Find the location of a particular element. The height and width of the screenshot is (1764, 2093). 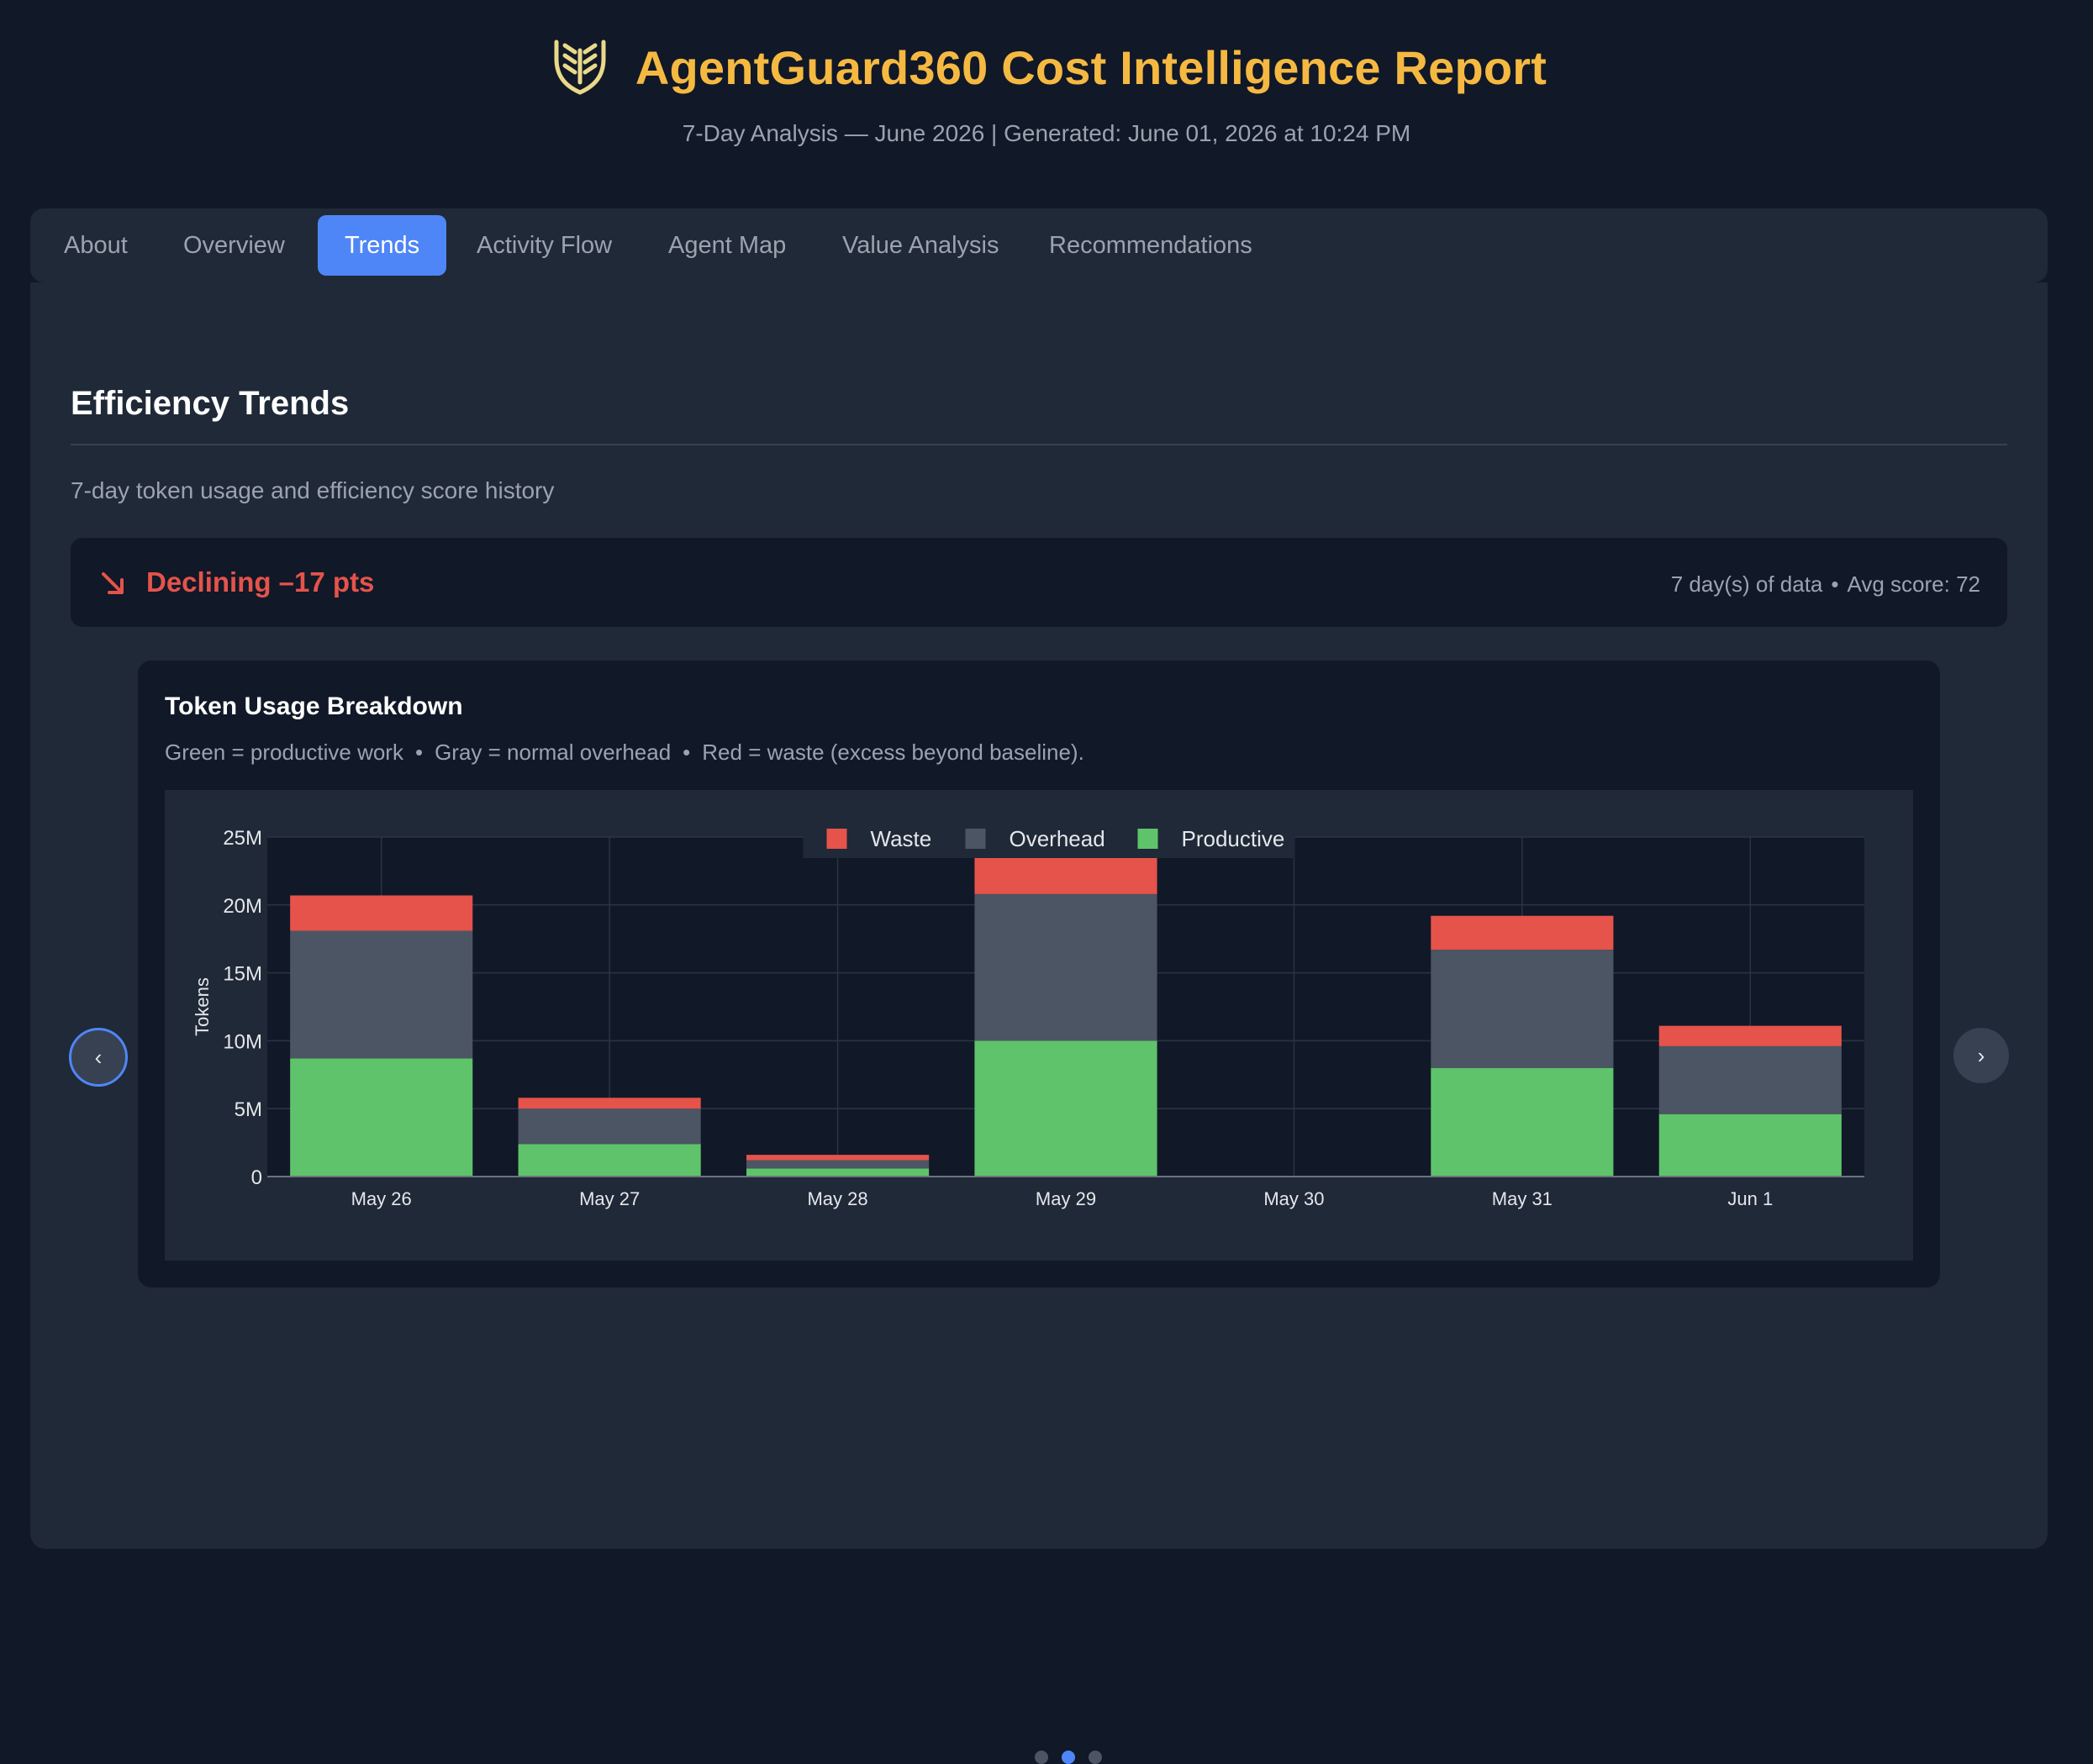

carousel-prev-button: ‹ is located at coordinates (98, 1057).